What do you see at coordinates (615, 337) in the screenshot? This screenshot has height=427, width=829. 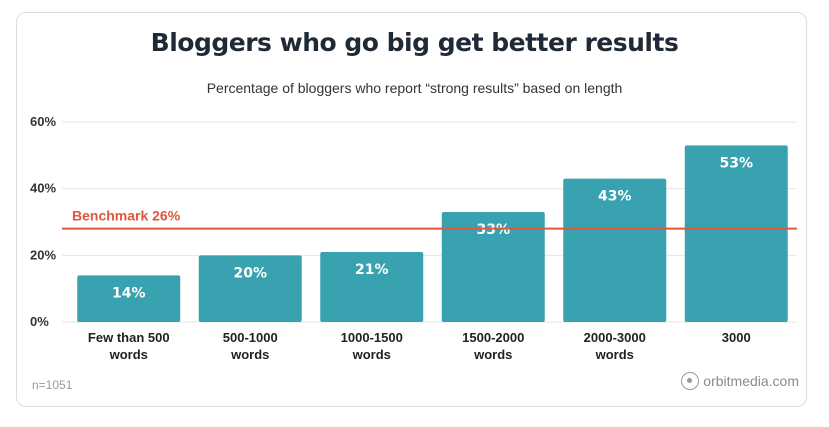 I see `x-tick-label: 2000-3000` at bounding box center [615, 337].